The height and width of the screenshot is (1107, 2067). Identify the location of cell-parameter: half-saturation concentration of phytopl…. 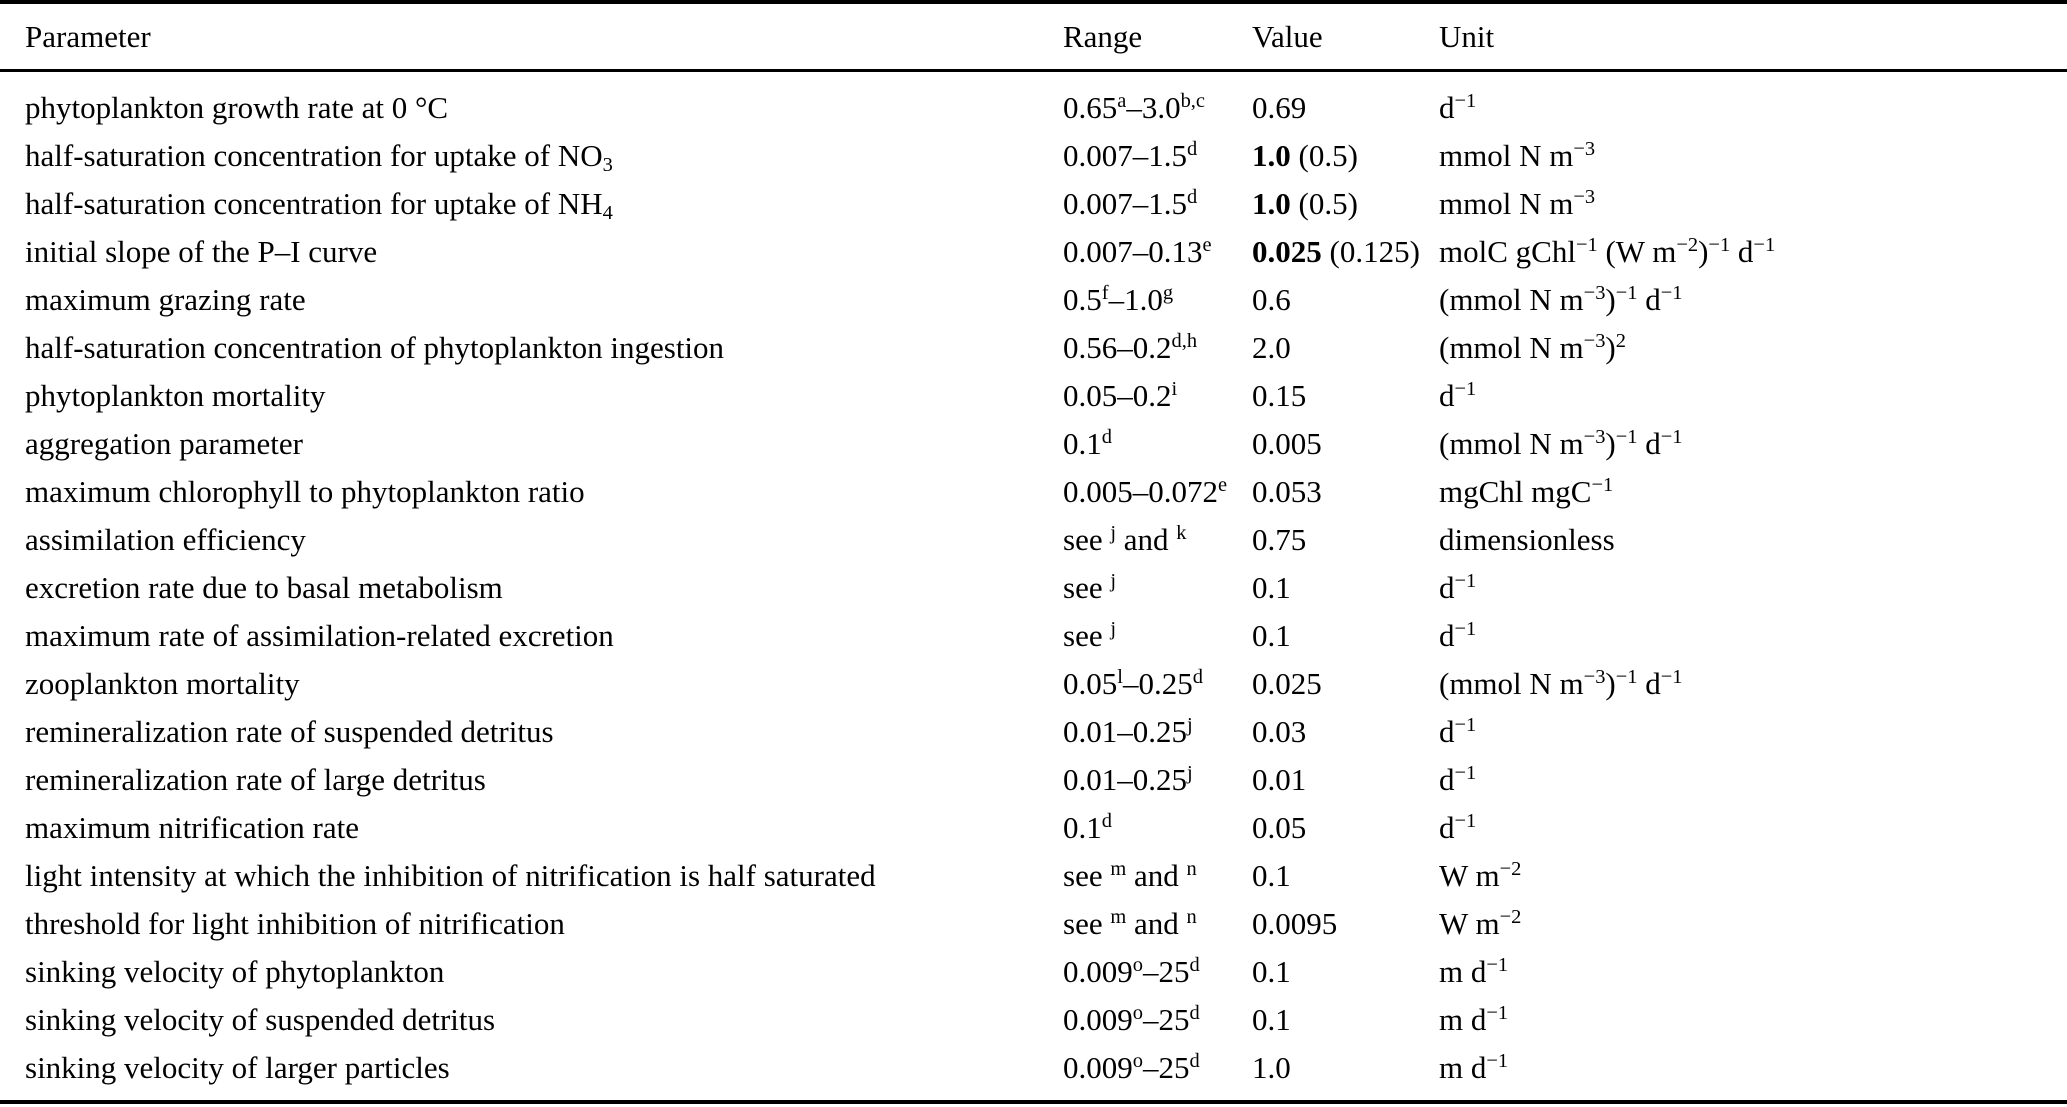
(375, 348).